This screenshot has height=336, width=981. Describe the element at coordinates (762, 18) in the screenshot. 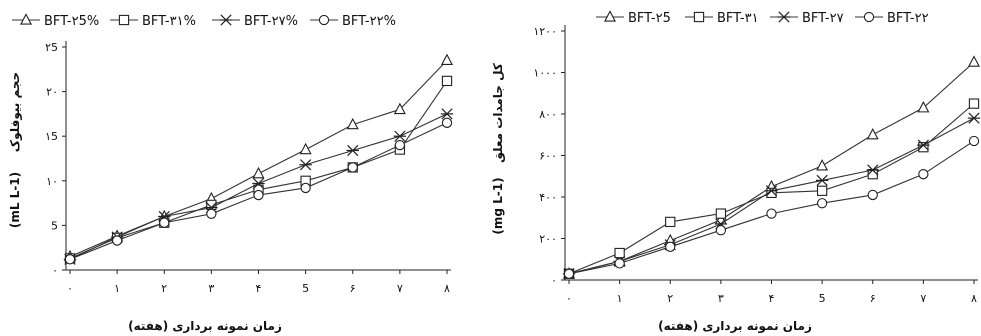

I see `legend: BFT-٢5 BFT-٣١ BFT-٢٧ BFT-٢٢` at that location.